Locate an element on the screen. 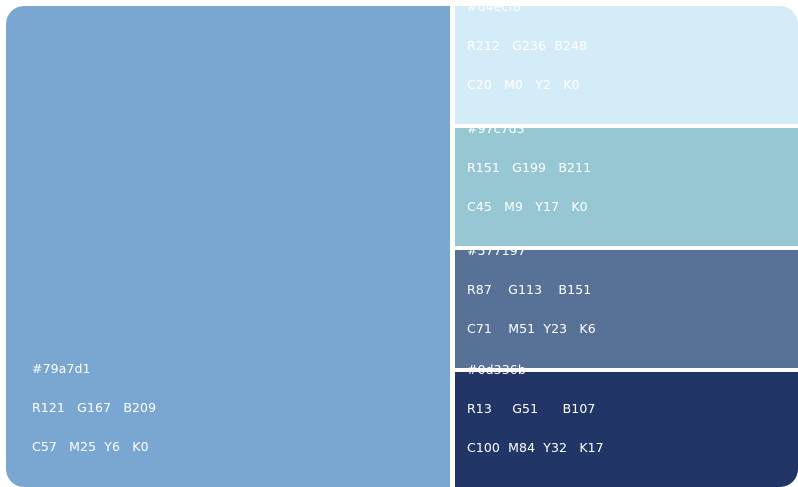 The image size is (798, 487). swatch-hex: #d4ecf8 is located at coordinates (494, 7).